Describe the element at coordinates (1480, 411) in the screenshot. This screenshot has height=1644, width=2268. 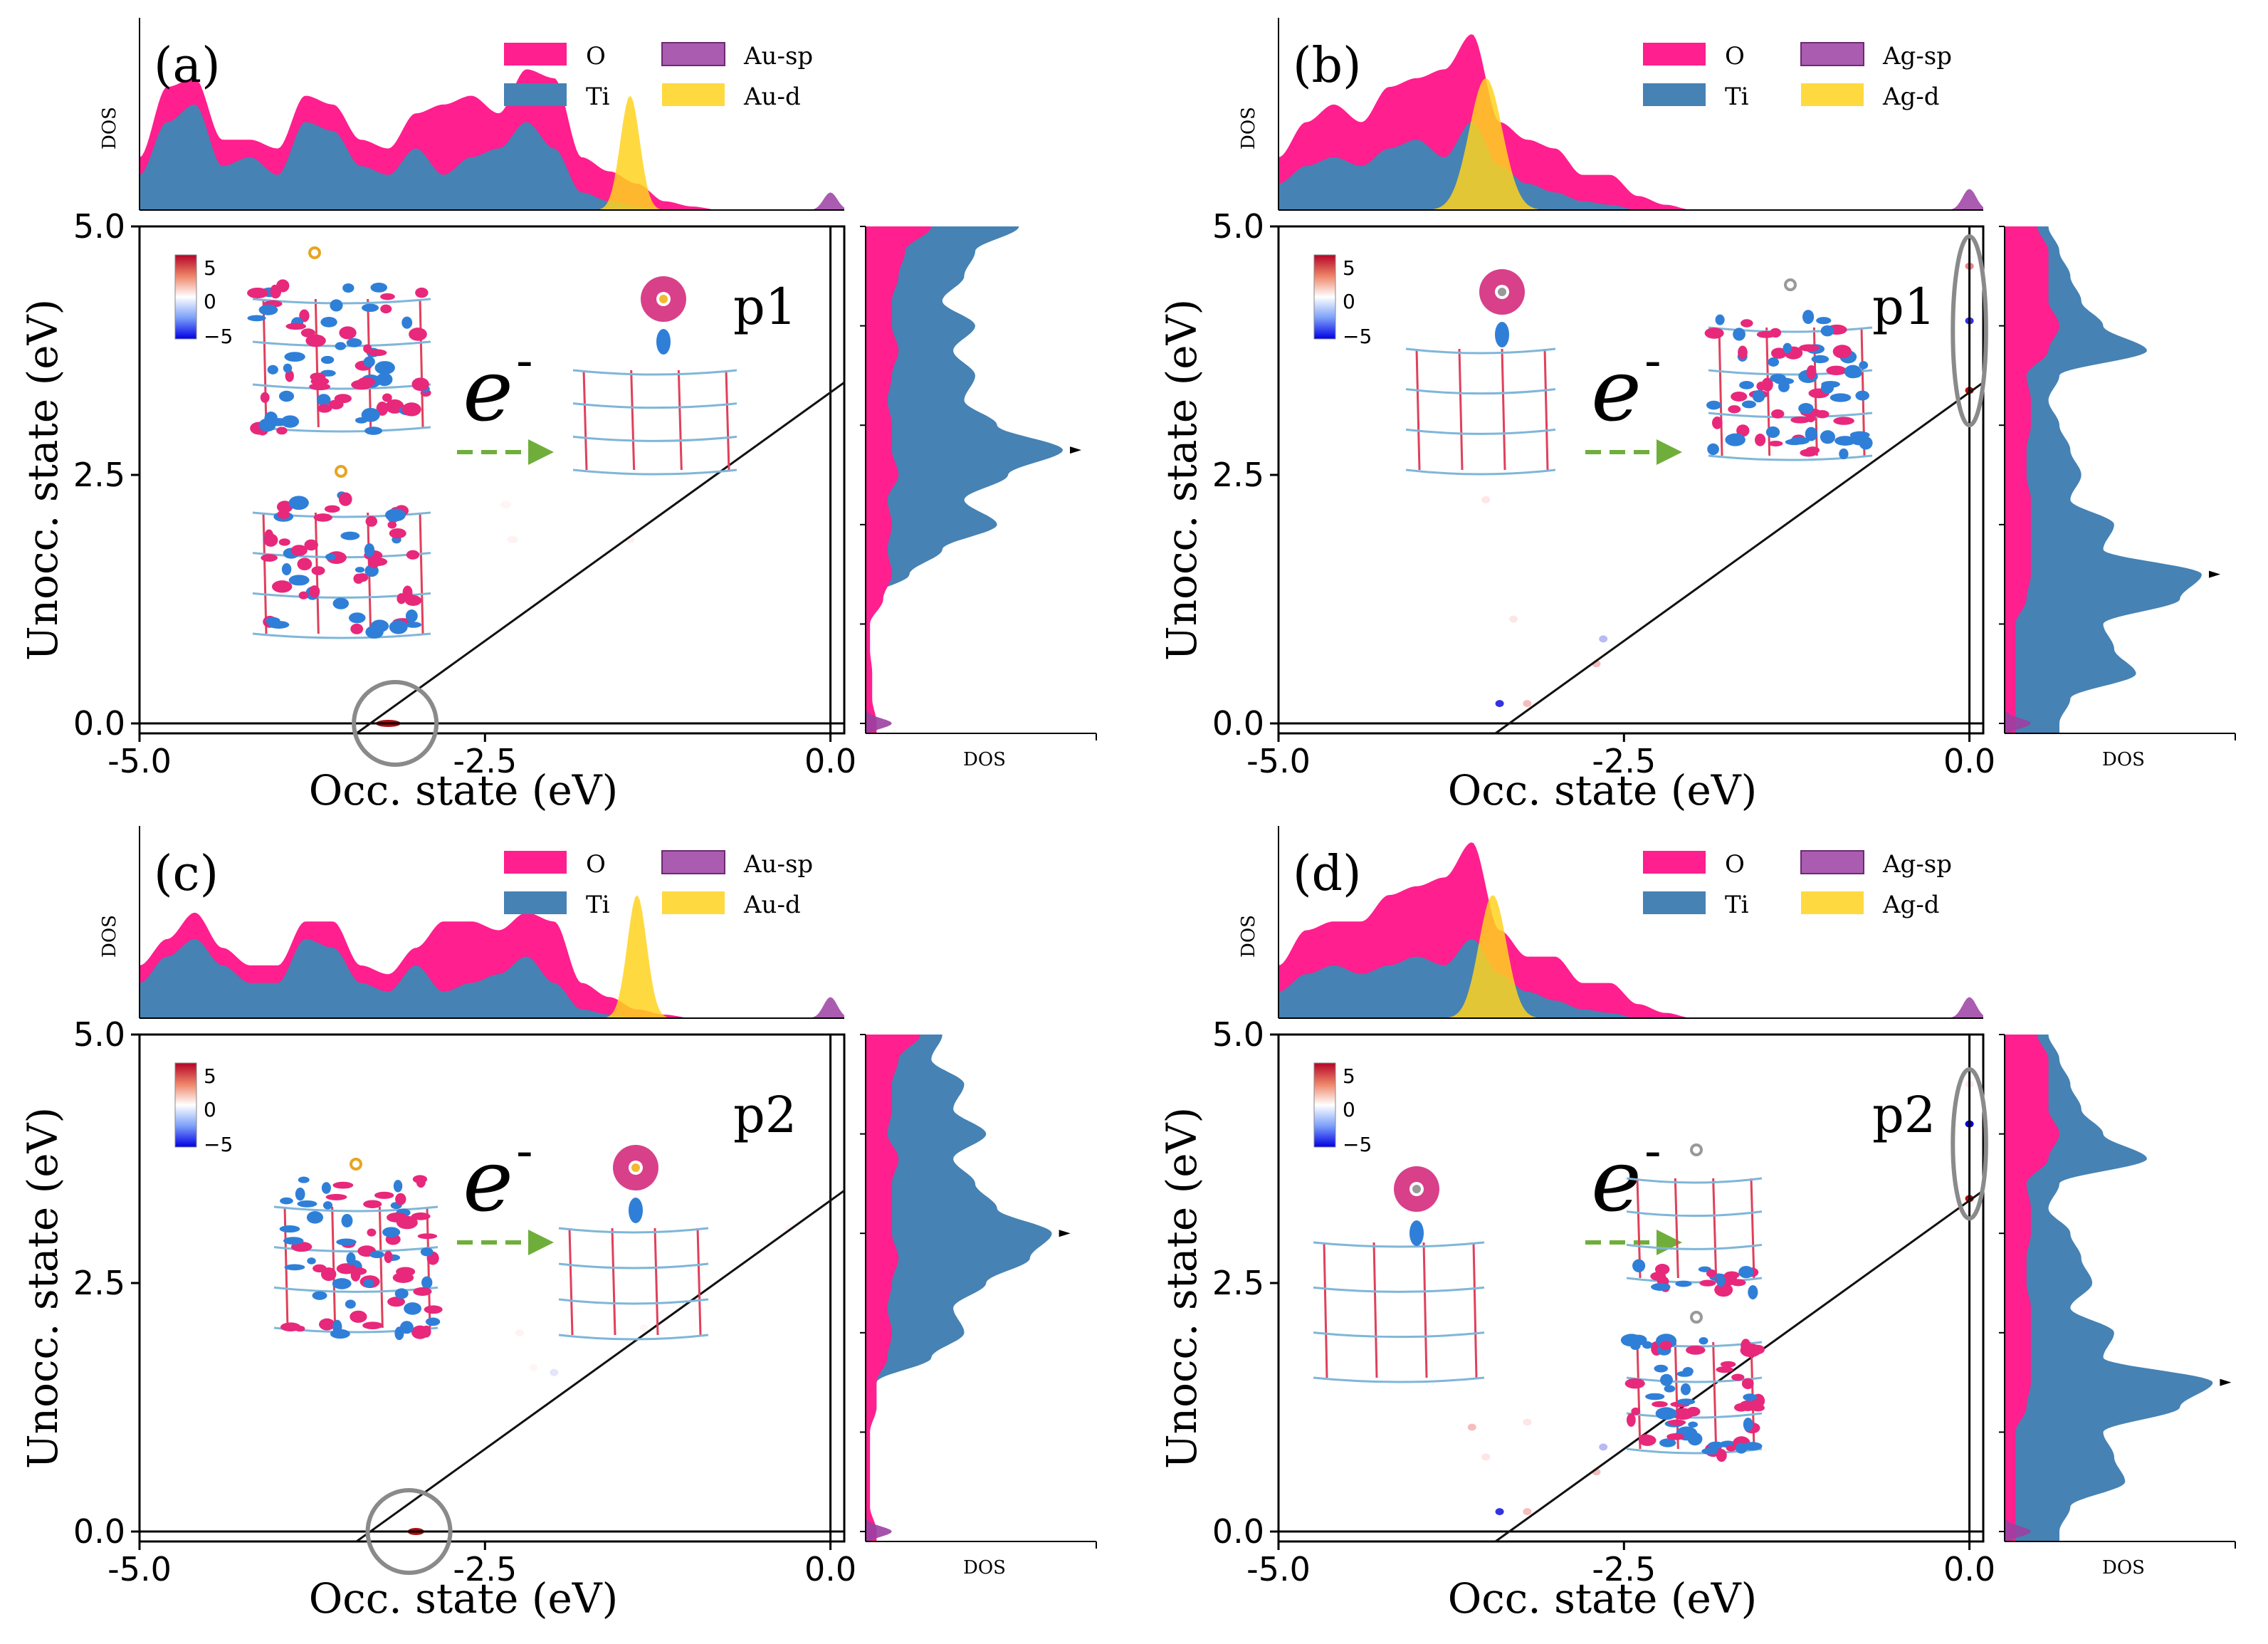
I see `inset-lattice-initial` at that location.